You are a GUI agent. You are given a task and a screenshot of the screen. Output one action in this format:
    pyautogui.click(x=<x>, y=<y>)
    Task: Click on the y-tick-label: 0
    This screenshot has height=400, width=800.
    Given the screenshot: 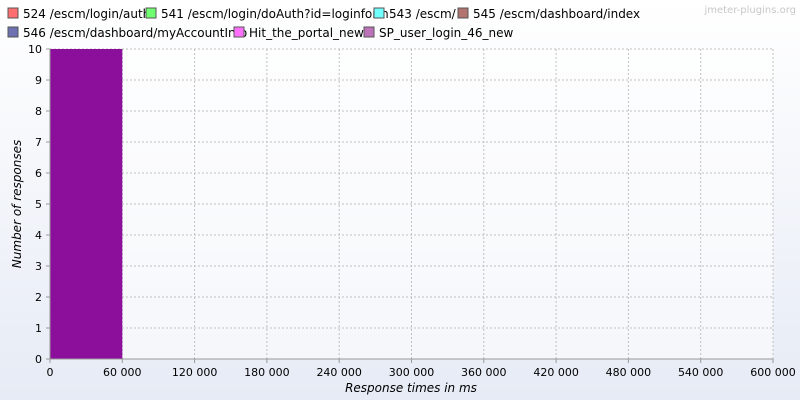 What is the action you would take?
    pyautogui.click(x=38, y=359)
    